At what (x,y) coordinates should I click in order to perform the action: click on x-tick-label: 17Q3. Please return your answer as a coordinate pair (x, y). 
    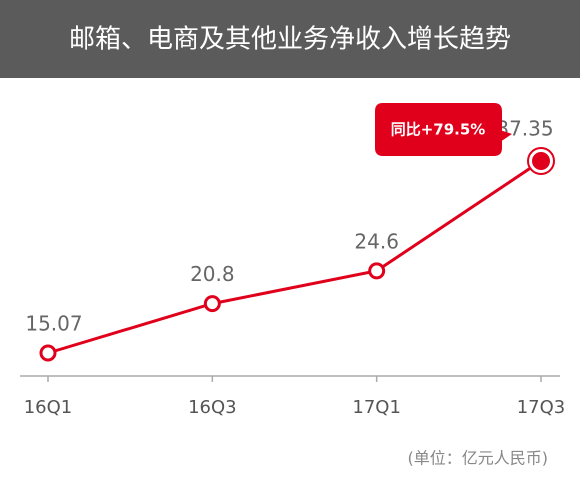
    Looking at the image, I should click on (541, 407).